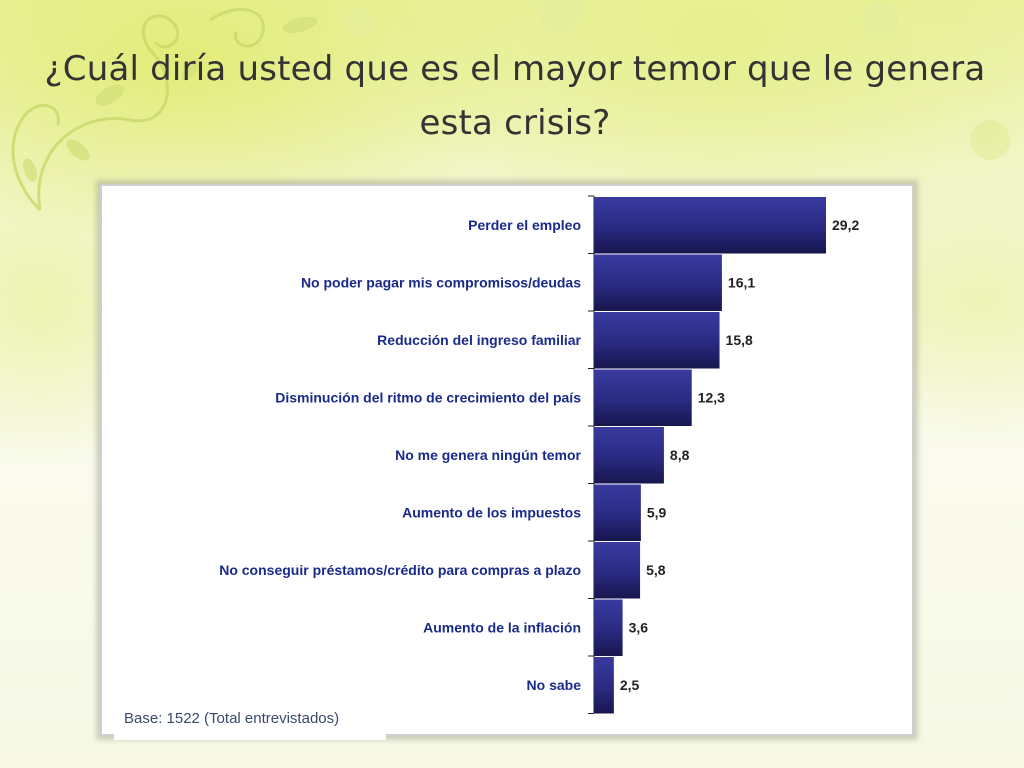  I want to click on category-label: Perder el empleo, so click(524, 225).